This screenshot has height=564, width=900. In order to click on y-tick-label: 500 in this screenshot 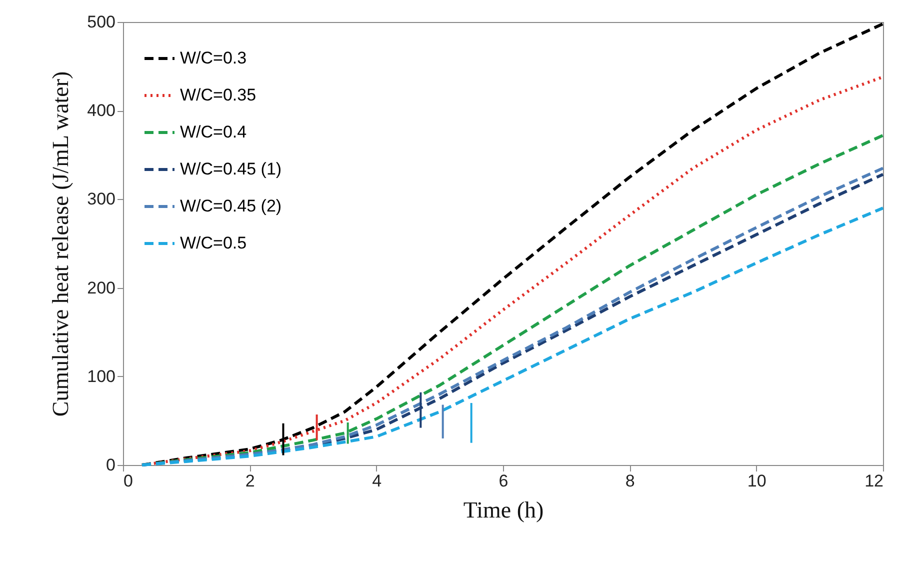, I will do `click(101, 22)`.